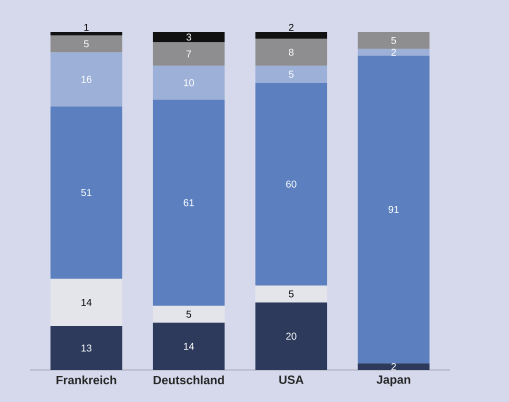 The width and height of the screenshot is (509, 402). I want to click on data-label: 51, so click(86, 192).